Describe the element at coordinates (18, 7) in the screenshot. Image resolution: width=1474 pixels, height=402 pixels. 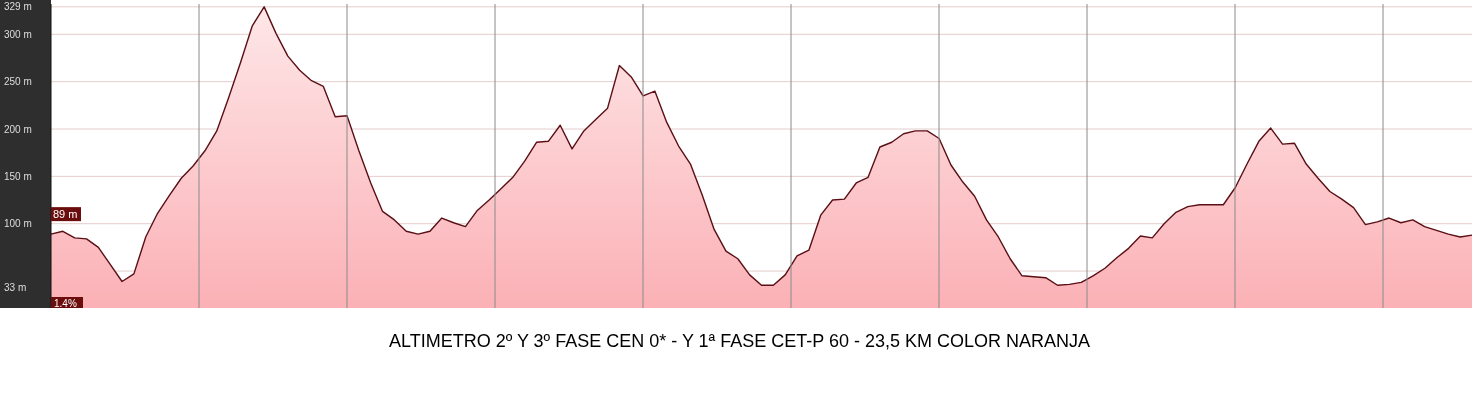
I see `y-tick-label: 329 m` at that location.